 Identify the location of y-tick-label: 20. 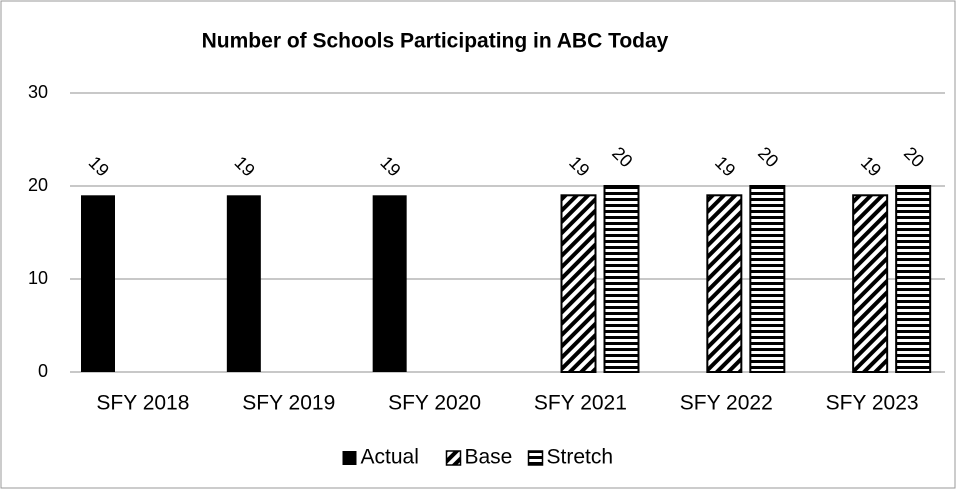
(38, 185).